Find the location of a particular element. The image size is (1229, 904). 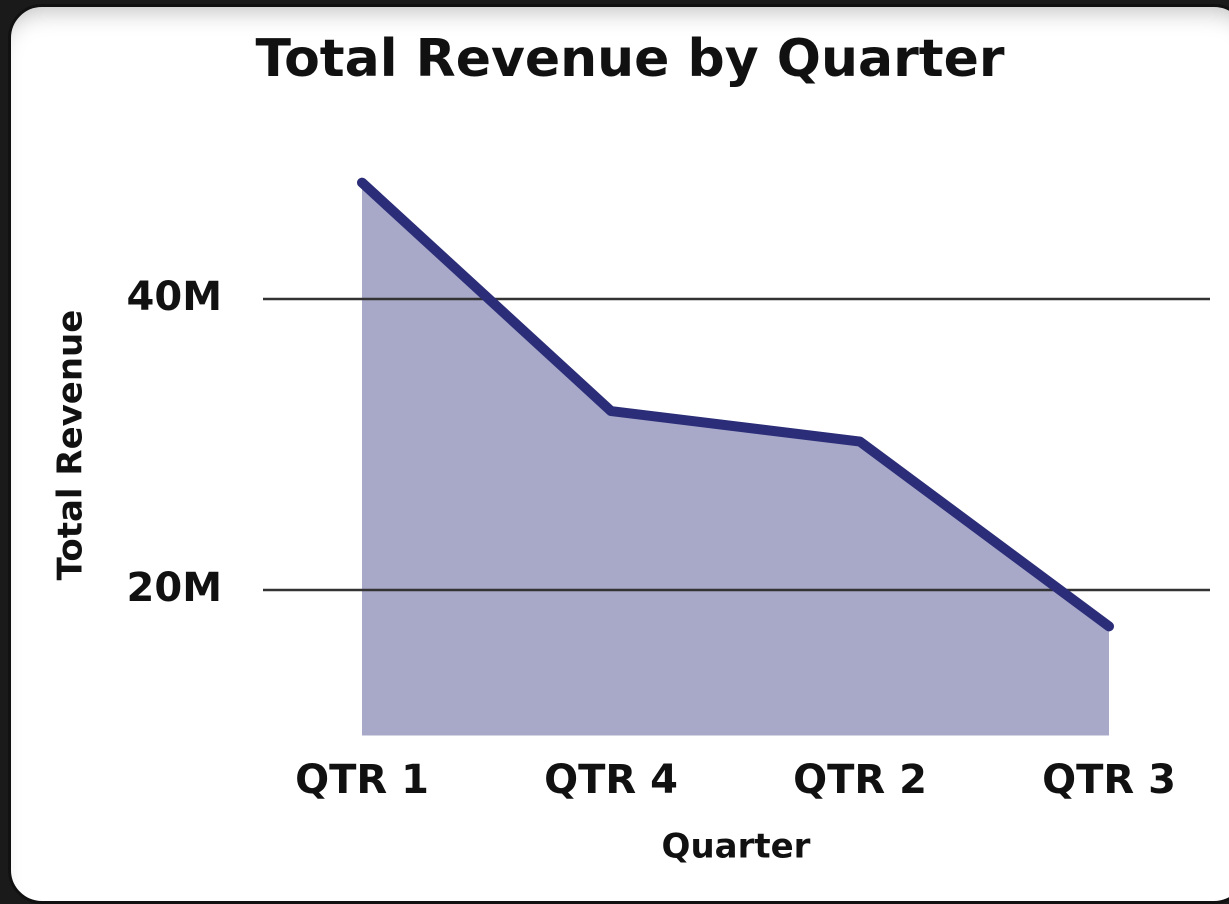

x-tick-label: QTR 3 is located at coordinates (1109, 780).